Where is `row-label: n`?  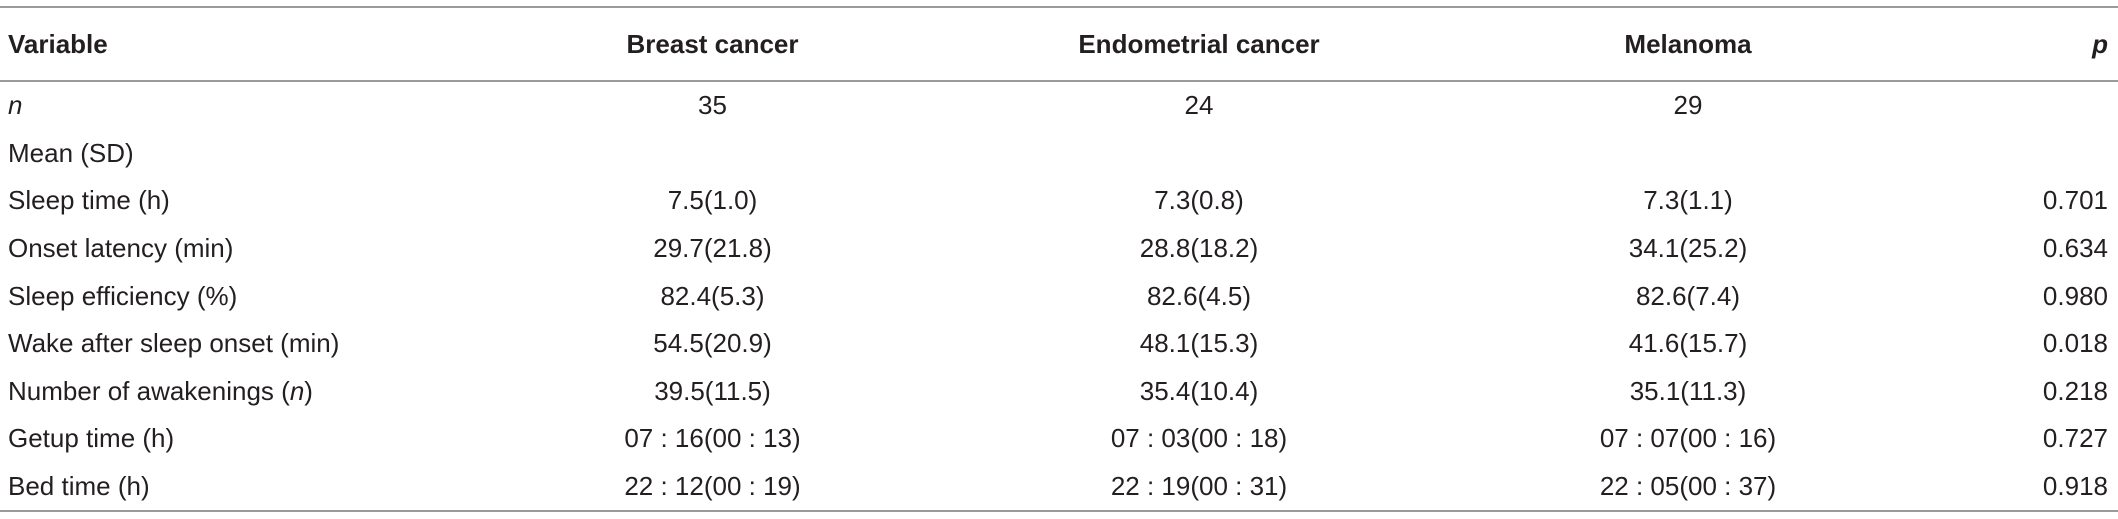
row-label: n is located at coordinates (15, 105).